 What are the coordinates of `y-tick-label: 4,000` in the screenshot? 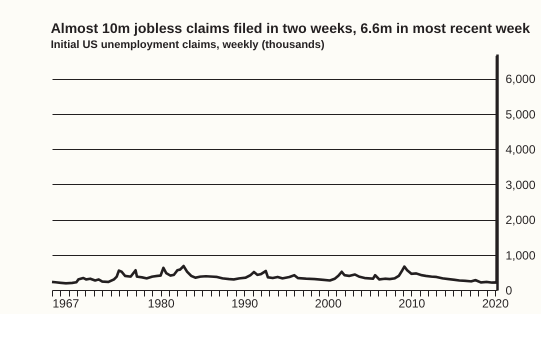 It's located at (521, 149).